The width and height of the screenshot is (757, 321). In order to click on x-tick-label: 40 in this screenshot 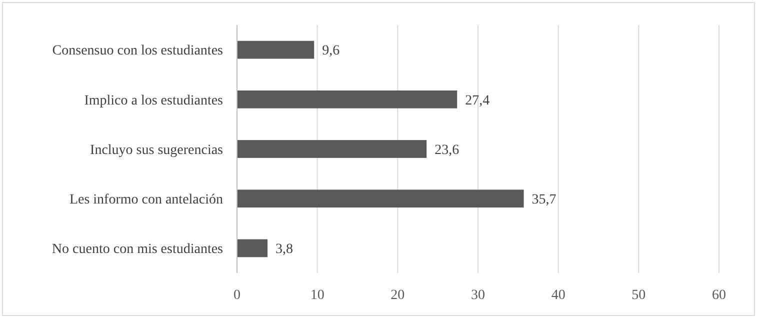, I will do `click(558, 295)`.